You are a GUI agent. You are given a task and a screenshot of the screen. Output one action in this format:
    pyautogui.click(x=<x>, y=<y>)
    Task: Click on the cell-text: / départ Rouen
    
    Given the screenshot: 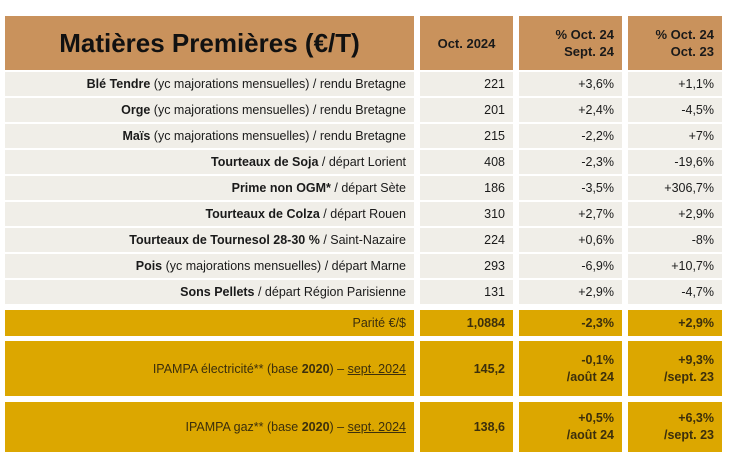 What is the action you would take?
    pyautogui.click(x=362, y=214)
    